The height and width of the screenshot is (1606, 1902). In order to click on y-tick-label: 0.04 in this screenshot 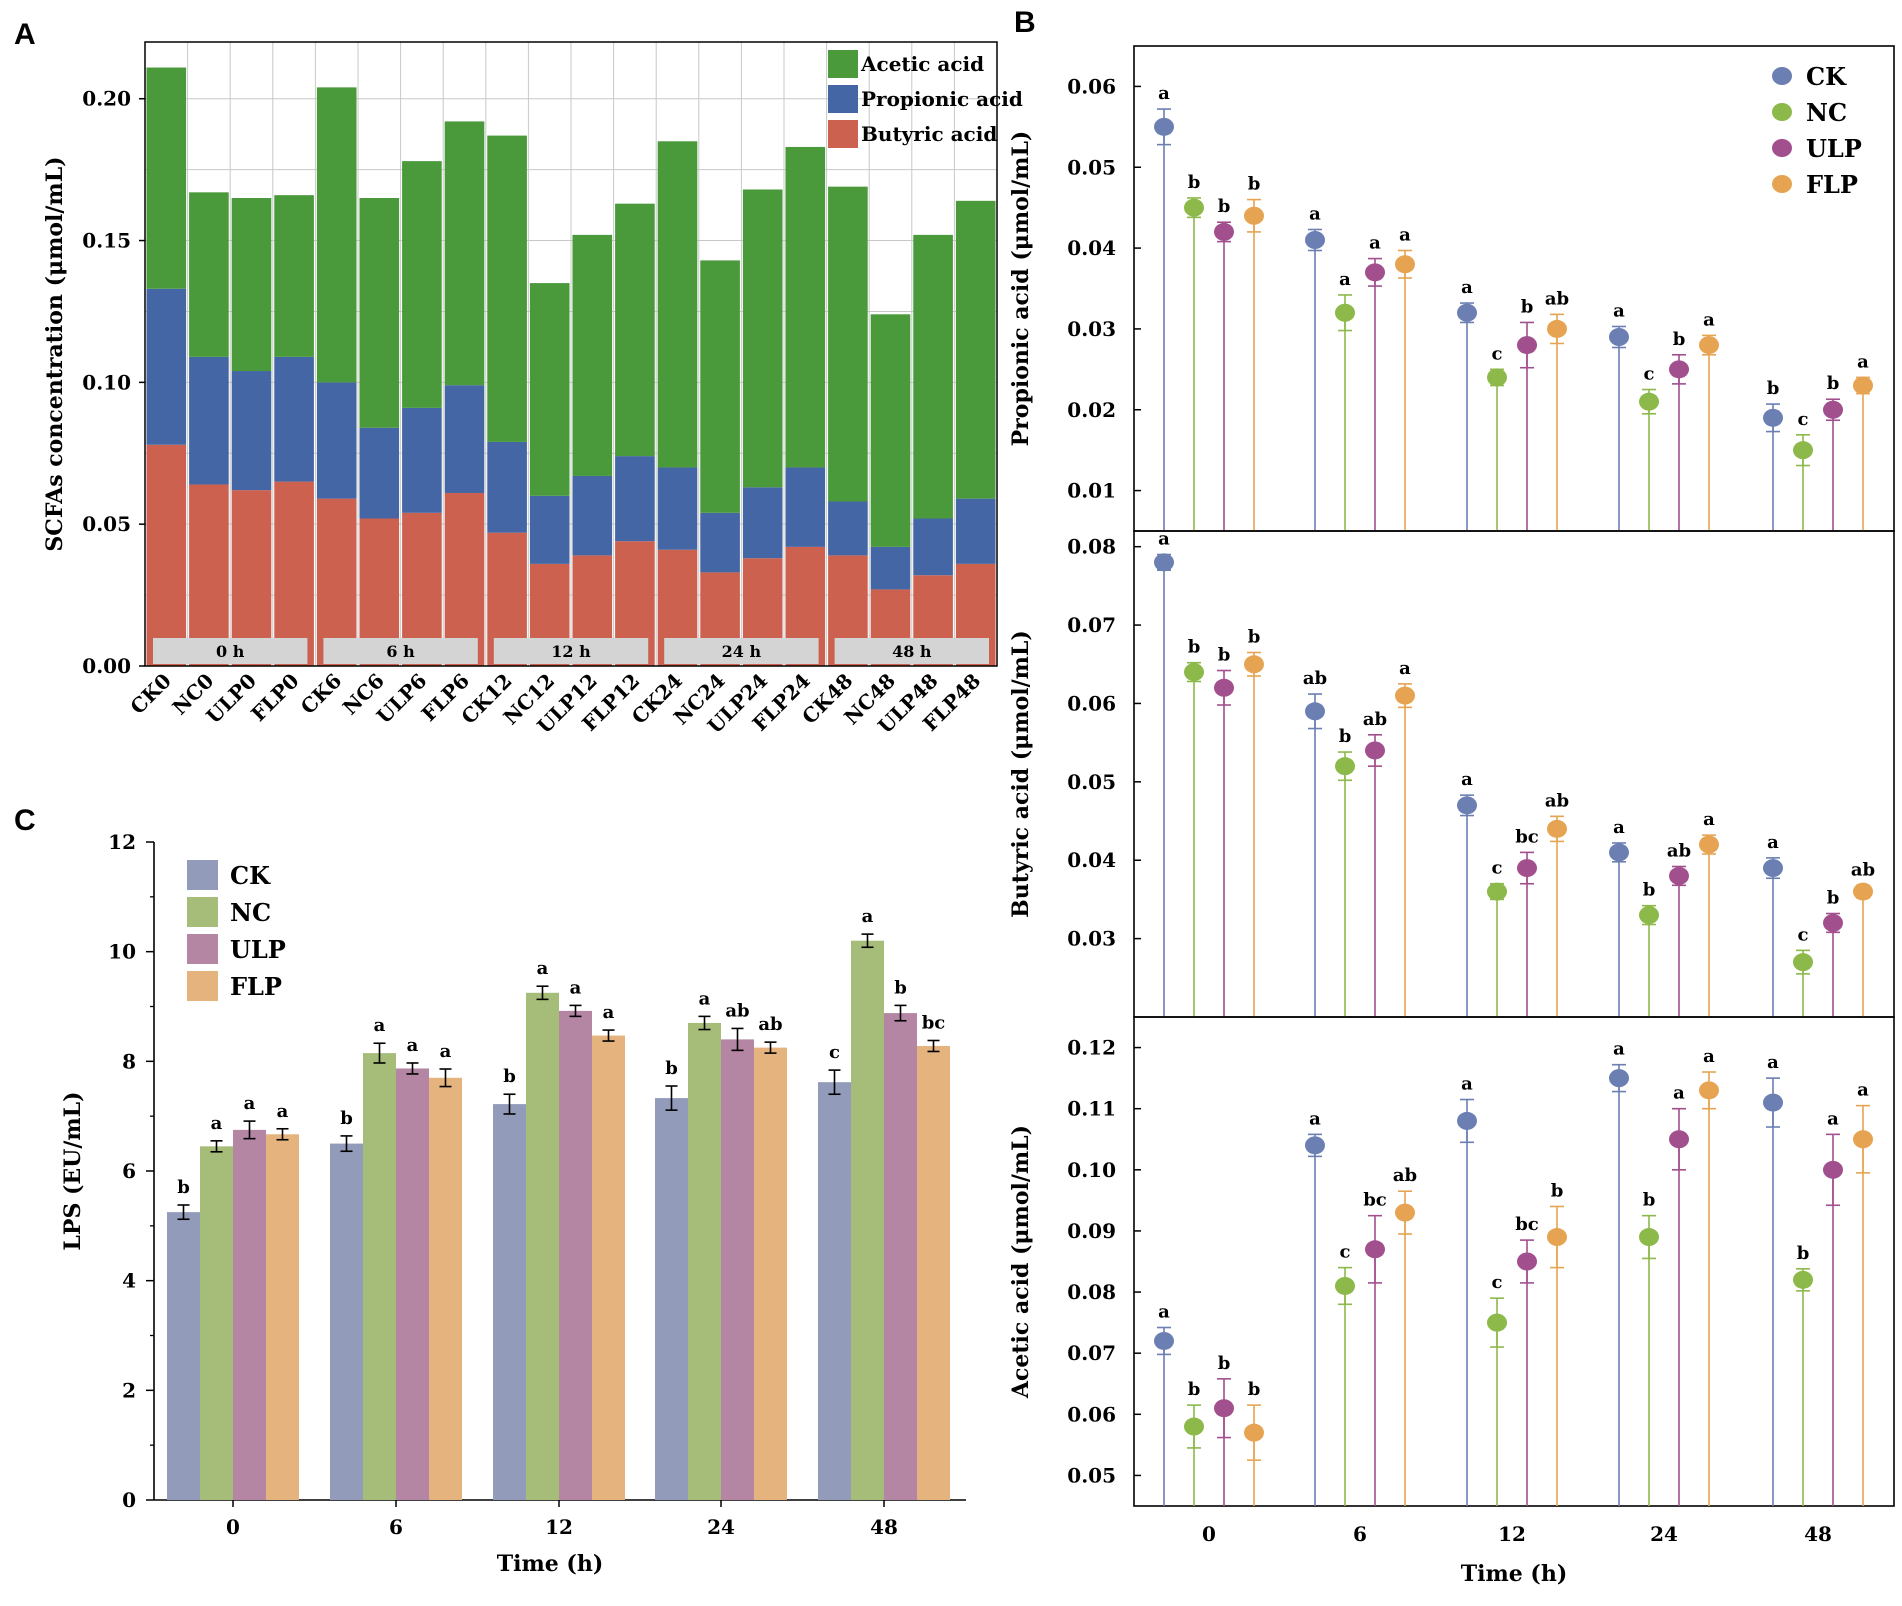, I will do `click(1091, 248)`.